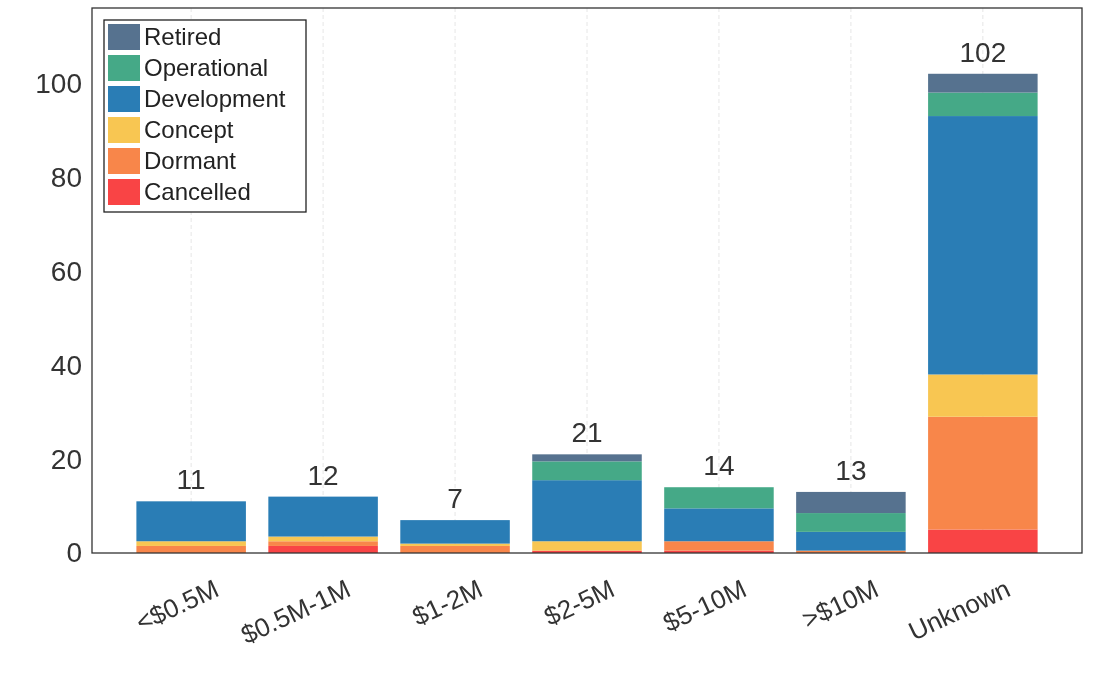  Describe the element at coordinates (66, 365) in the screenshot. I see `y-tick-label: 40` at that location.